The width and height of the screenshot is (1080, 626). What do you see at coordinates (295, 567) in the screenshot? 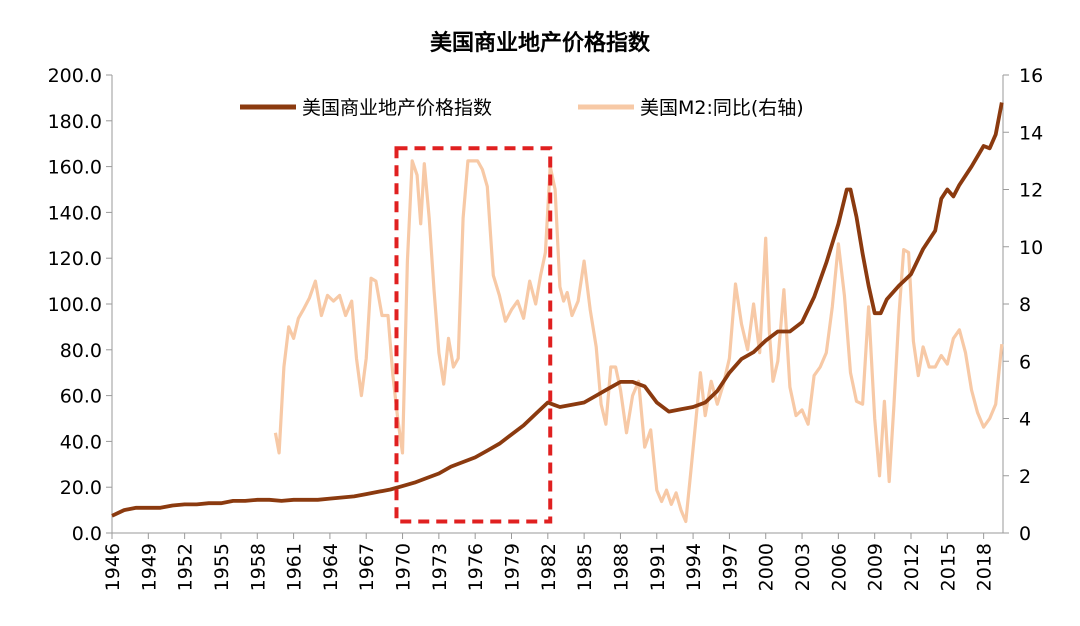
I see `x-tick-label: 1961` at bounding box center [295, 567].